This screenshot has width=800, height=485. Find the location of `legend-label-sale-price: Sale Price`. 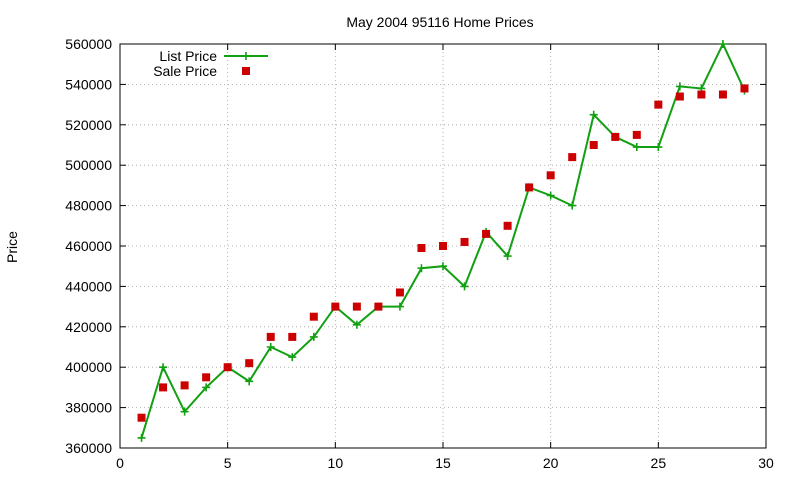

legend-label-sale-price: Sale Price is located at coordinates (185, 71).